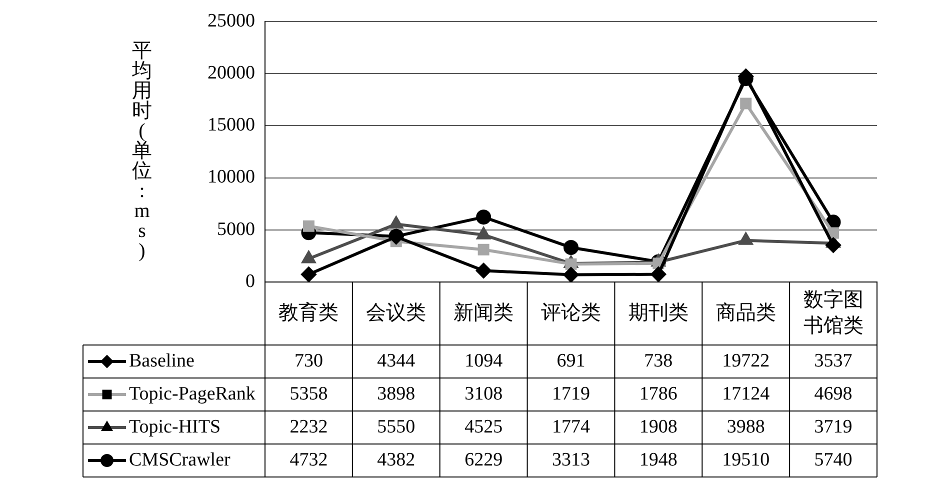  Describe the element at coordinates (746, 313) in the screenshot. I see `x-tick-label: 商品类` at that location.